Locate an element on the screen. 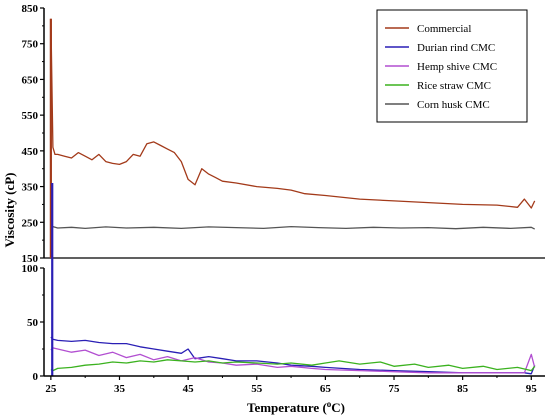  y-upper-tick-label: 450 is located at coordinates (30, 152).